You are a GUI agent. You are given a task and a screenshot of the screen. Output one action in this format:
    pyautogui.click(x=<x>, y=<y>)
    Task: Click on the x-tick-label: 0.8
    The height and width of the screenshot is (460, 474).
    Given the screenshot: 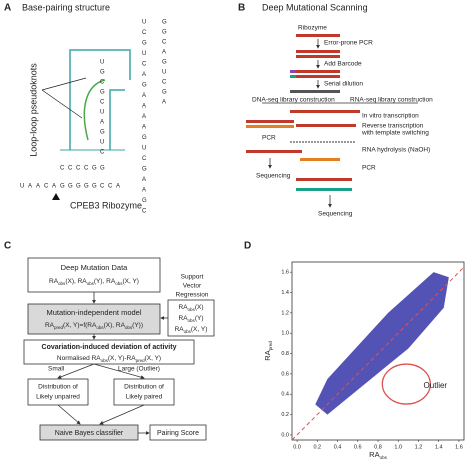 What is the action you would take?
    pyautogui.click(x=378, y=447)
    